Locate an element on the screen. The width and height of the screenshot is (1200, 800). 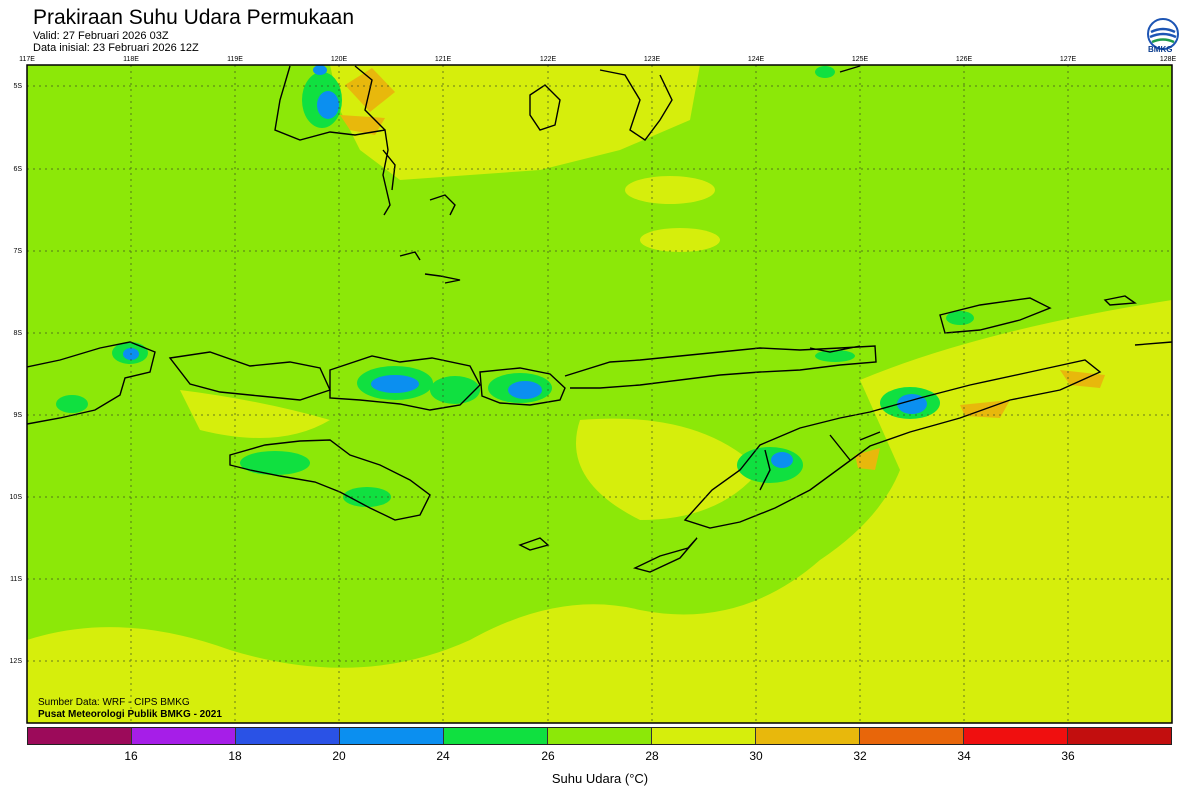
yellow-zone-east is located at coordinates (1016, 385).